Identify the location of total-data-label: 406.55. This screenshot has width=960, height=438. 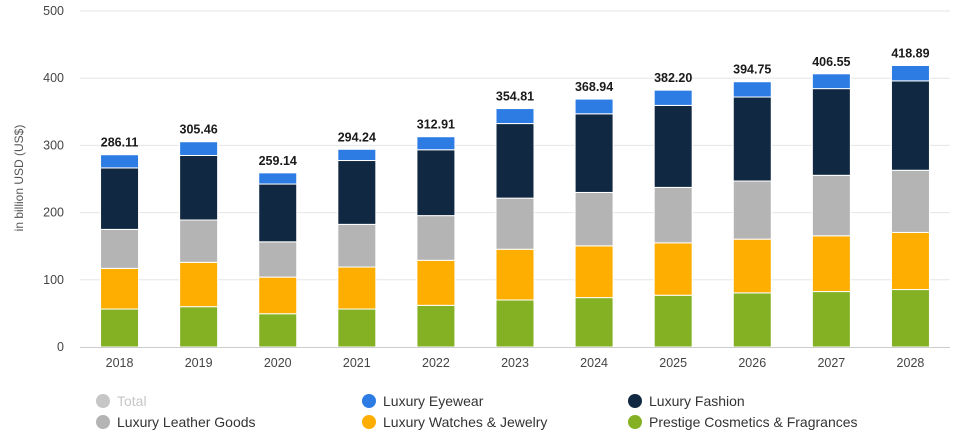
(831, 62).